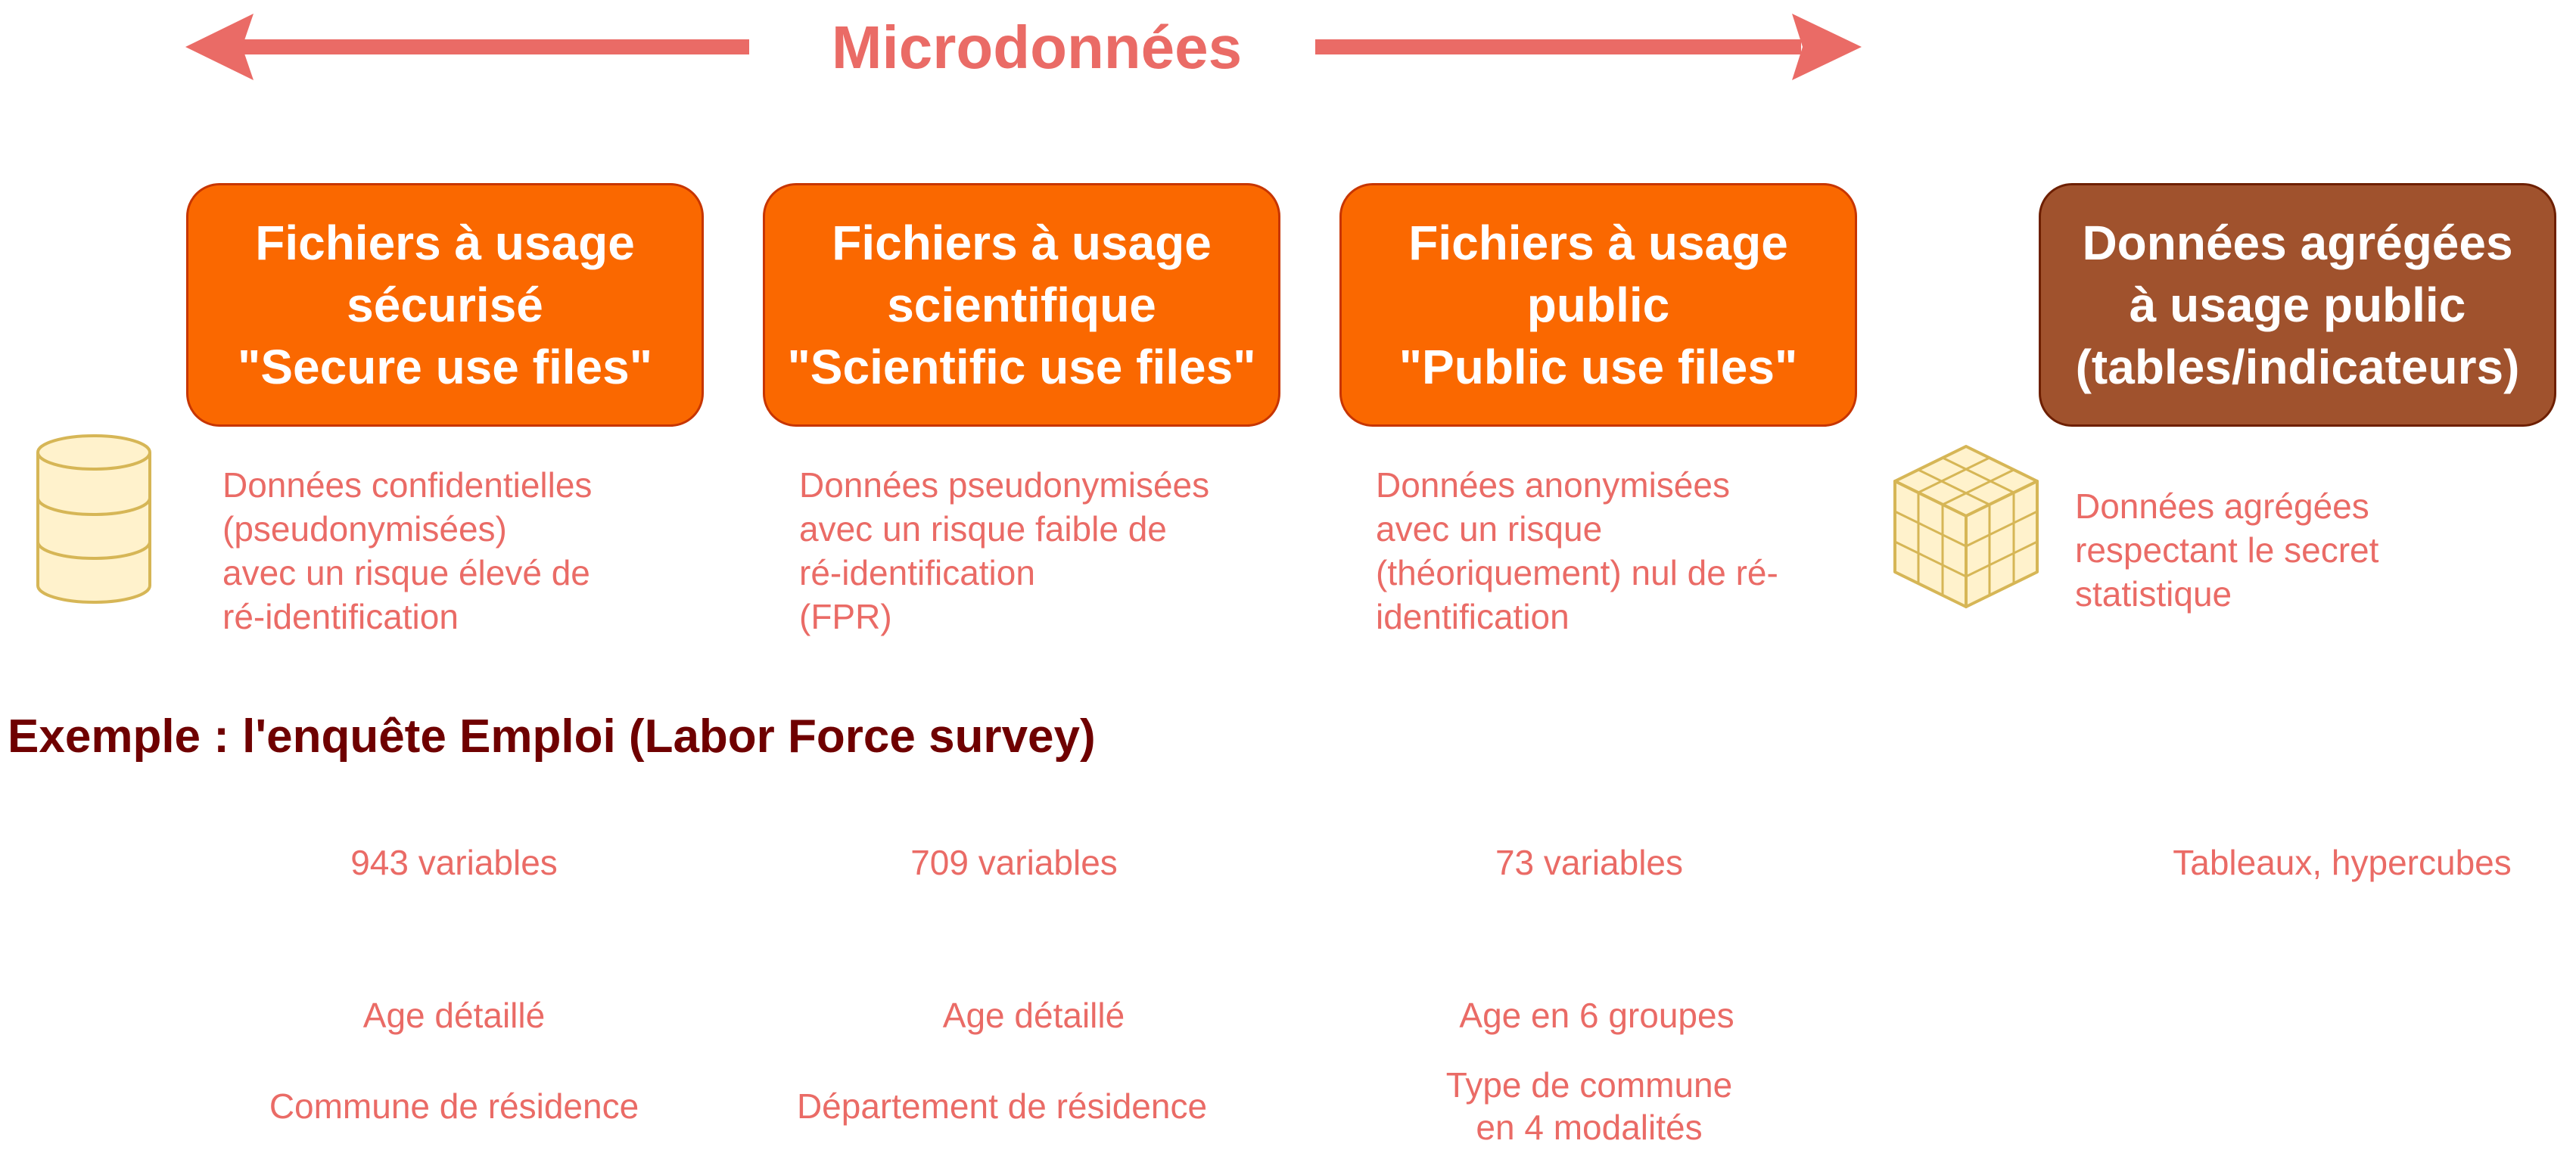 Image resolution: width=2576 pixels, height=1150 pixels. I want to click on scientific-variables-count: 709 variables, so click(1014, 862).